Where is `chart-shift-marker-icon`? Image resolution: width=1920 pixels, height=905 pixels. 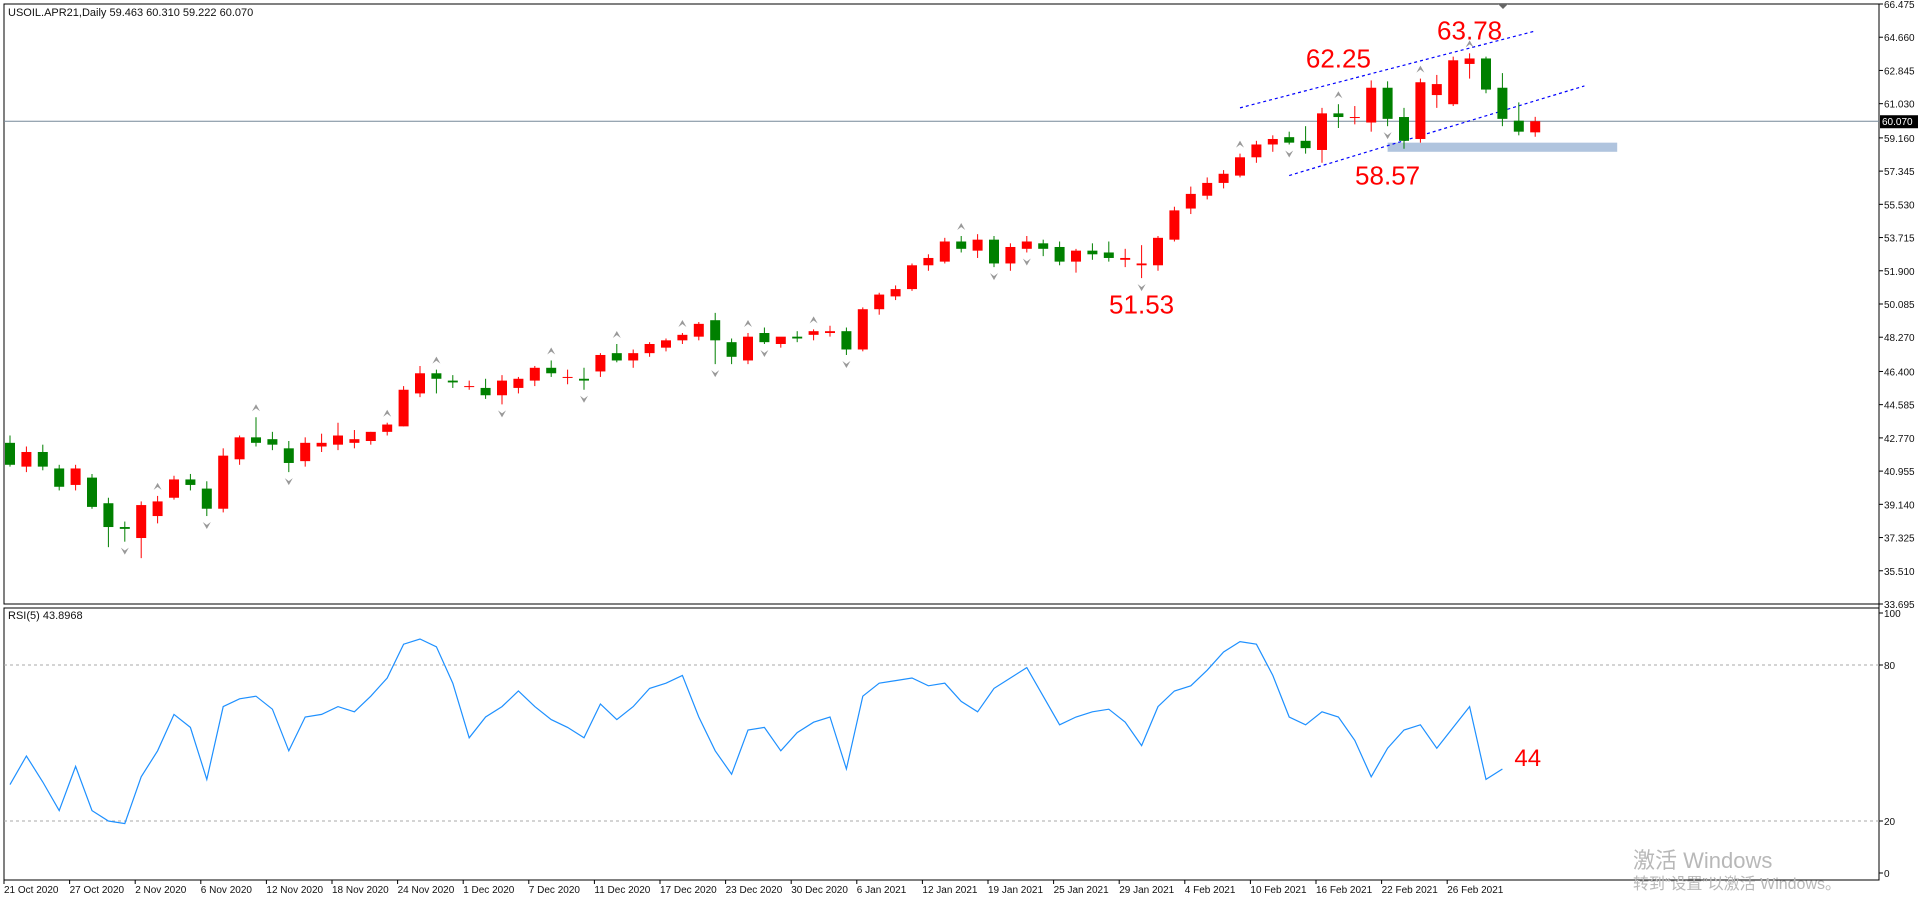
chart-shift-marker-icon is located at coordinates (1503, 6).